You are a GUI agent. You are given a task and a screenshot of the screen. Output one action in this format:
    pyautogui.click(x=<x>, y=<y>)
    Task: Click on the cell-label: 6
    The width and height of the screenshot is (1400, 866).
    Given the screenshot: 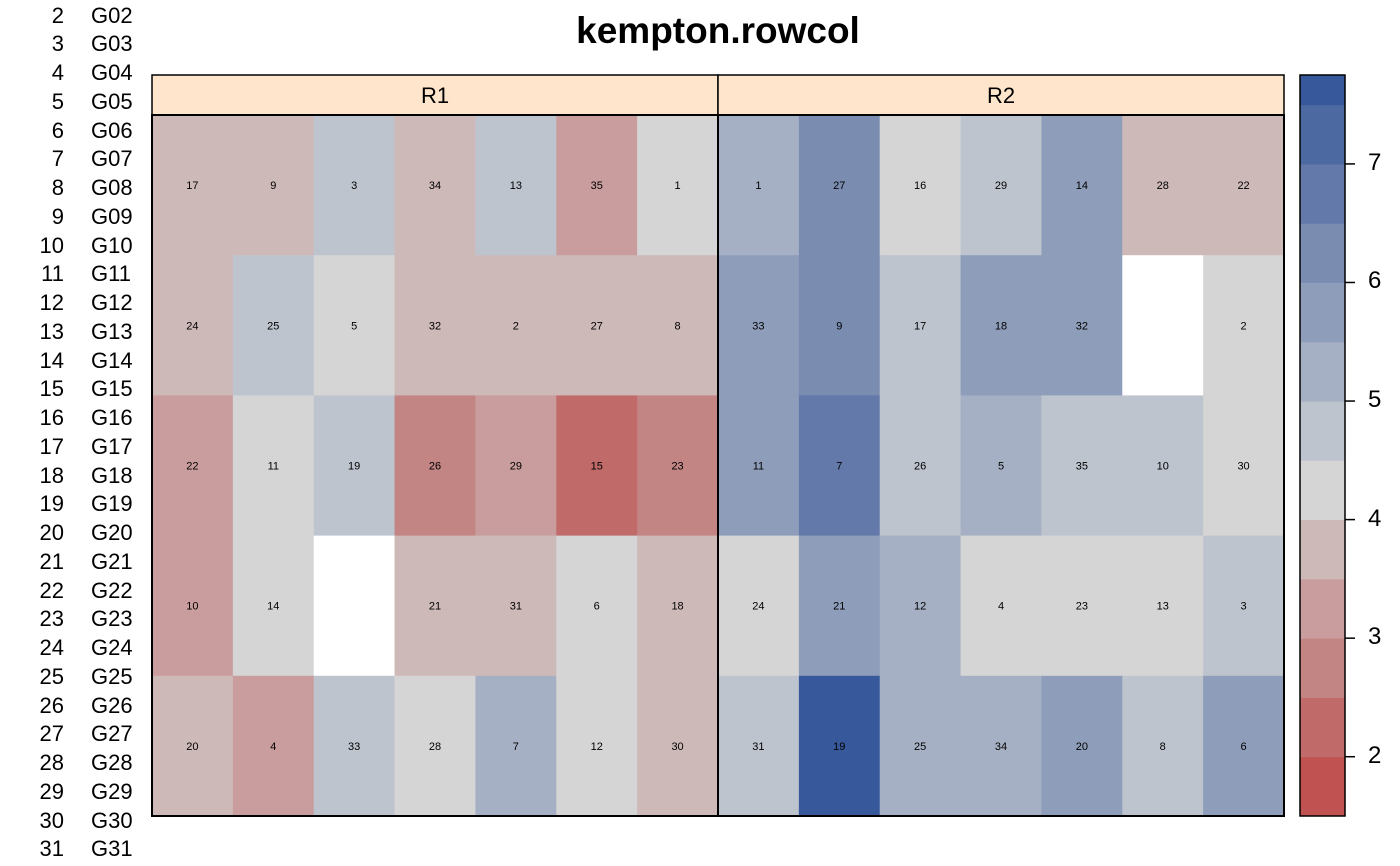 What is the action you would take?
    pyautogui.click(x=597, y=607)
    